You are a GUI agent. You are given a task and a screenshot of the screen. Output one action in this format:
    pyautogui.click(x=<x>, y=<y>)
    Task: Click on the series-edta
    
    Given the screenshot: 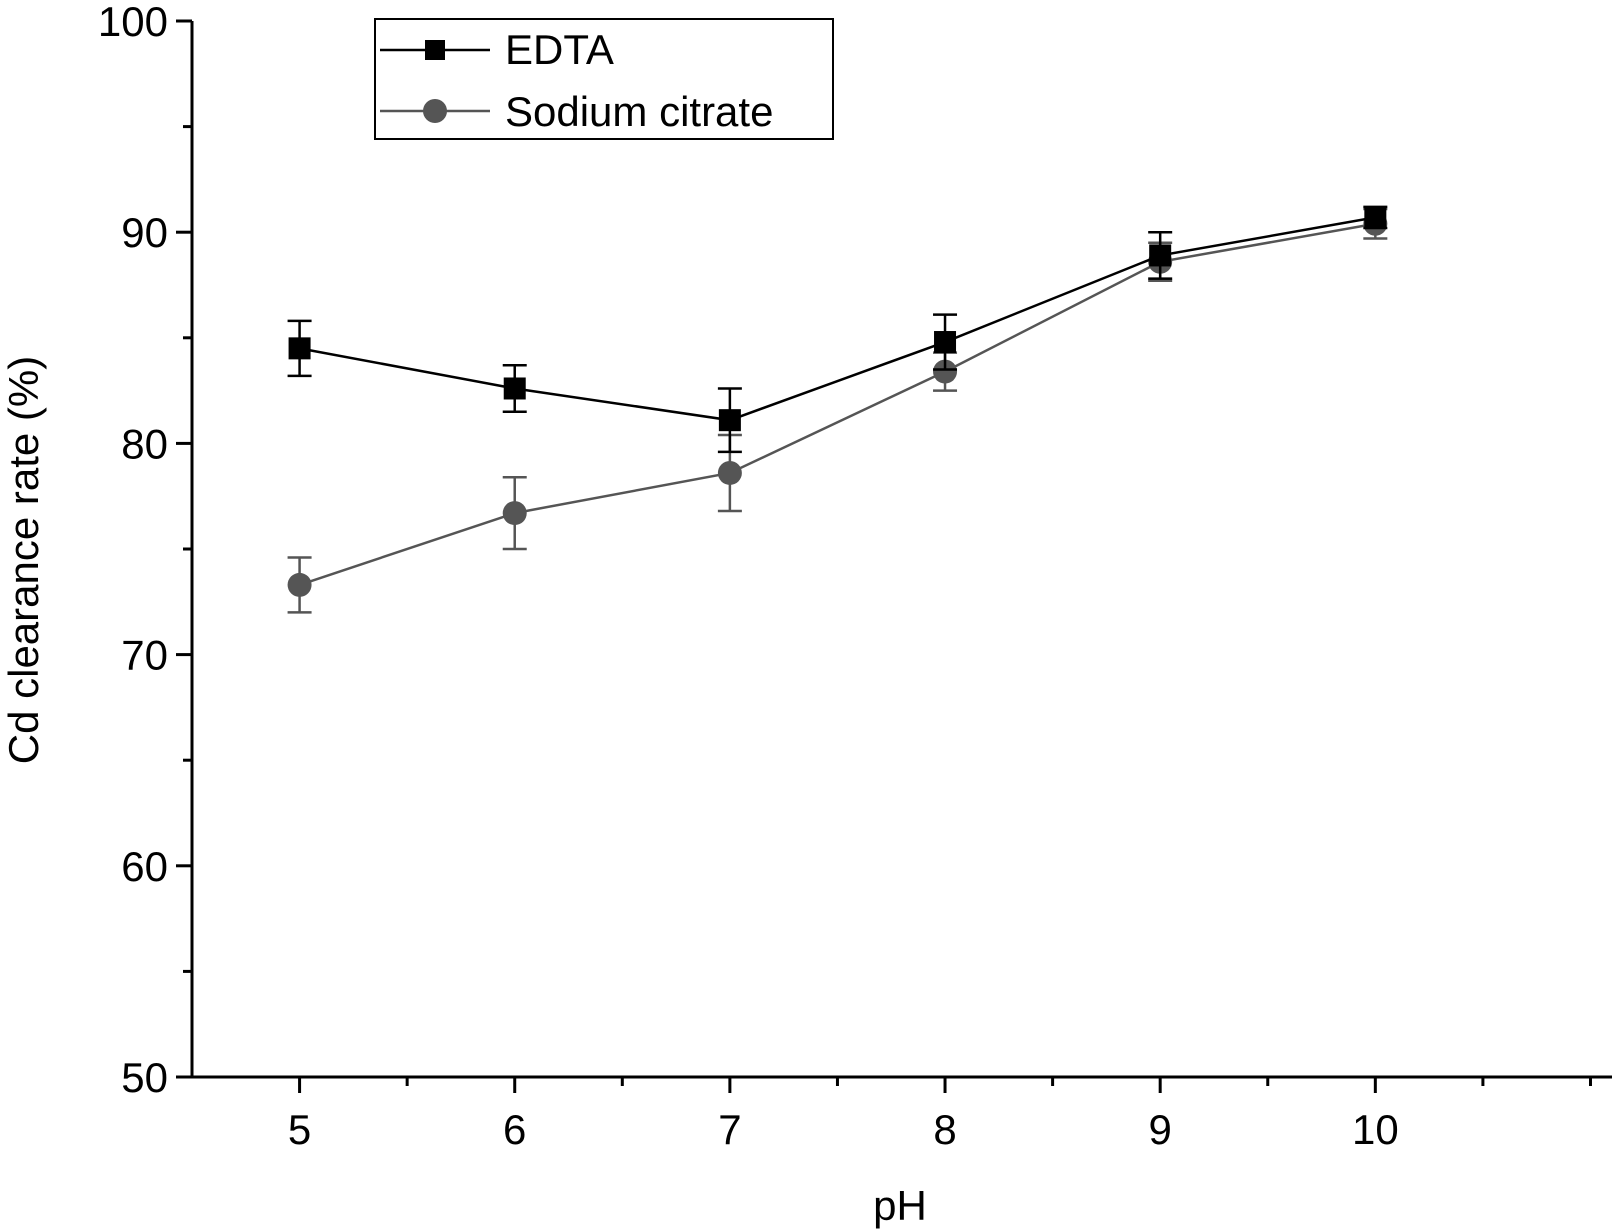 What is the action you would take?
    pyautogui.click(x=837, y=329)
    